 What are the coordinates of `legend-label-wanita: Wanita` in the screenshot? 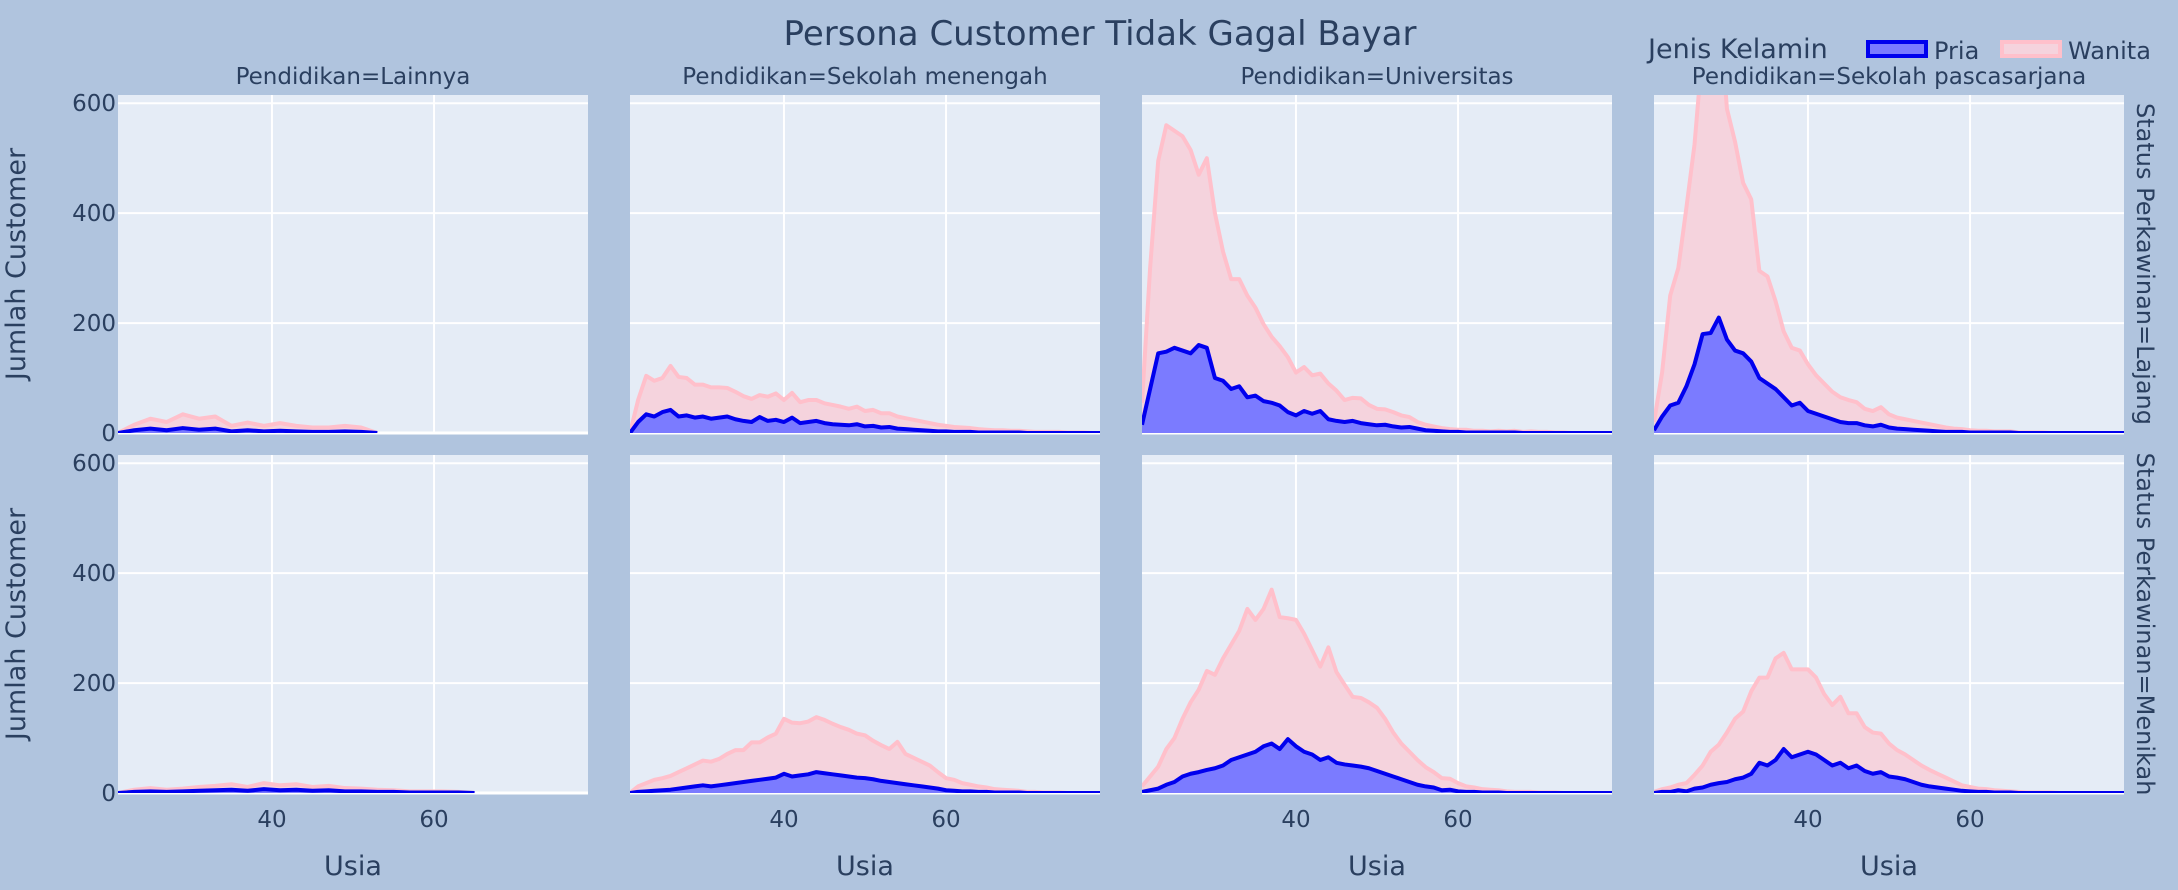 It's located at (2109, 51).